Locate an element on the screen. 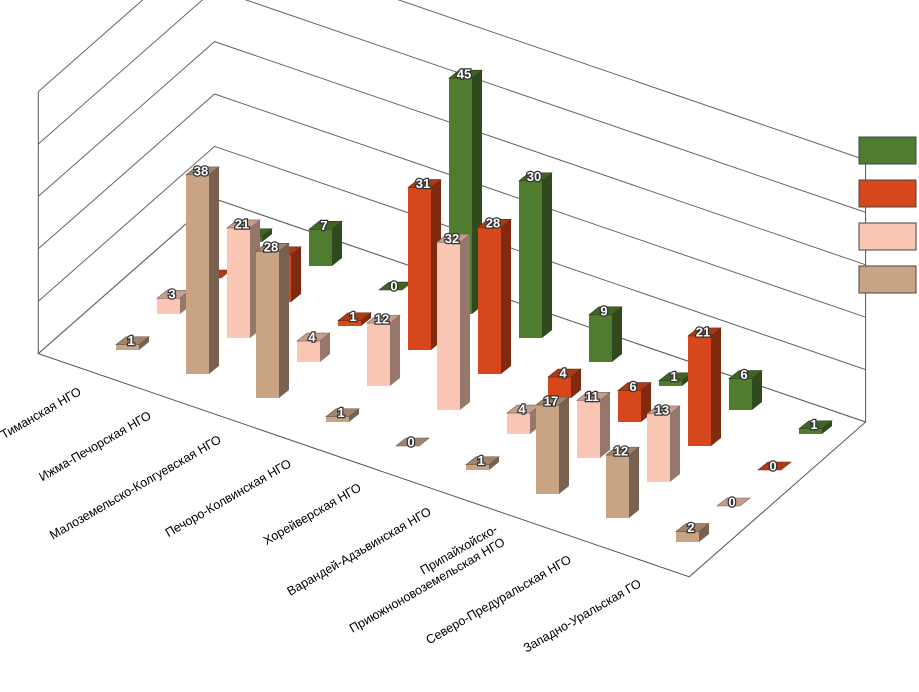  data-label: 0 is located at coordinates (731, 501).